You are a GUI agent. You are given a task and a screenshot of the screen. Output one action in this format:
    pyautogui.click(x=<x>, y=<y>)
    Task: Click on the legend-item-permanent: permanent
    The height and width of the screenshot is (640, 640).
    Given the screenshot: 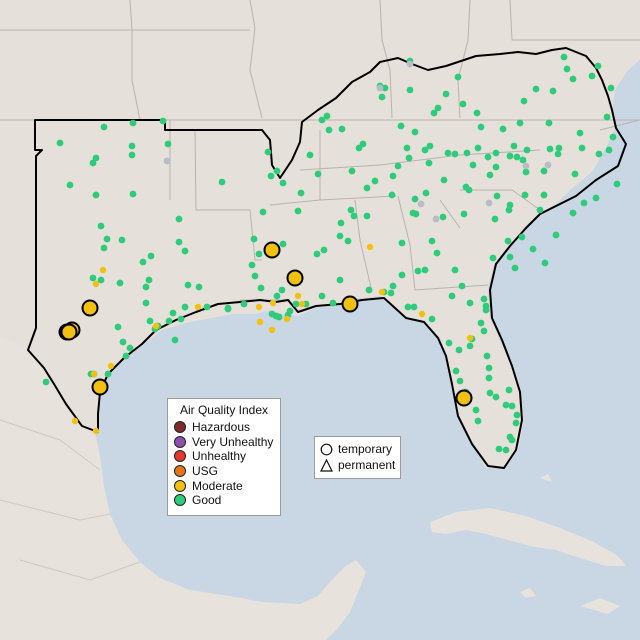 What is the action you would take?
    pyautogui.click(x=357, y=465)
    